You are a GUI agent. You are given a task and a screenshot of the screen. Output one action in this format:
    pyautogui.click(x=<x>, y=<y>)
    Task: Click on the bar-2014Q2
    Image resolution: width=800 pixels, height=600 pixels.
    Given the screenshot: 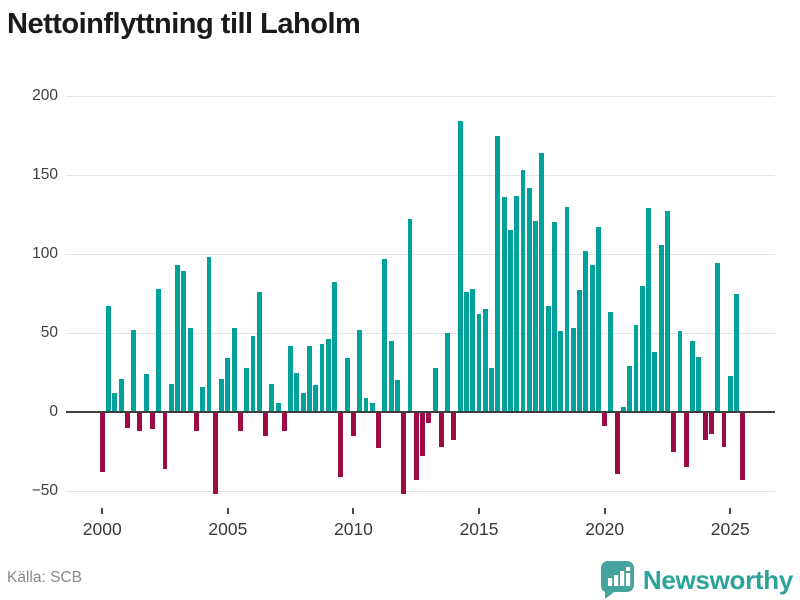 What is the action you would take?
    pyautogui.click(x=460, y=266)
    